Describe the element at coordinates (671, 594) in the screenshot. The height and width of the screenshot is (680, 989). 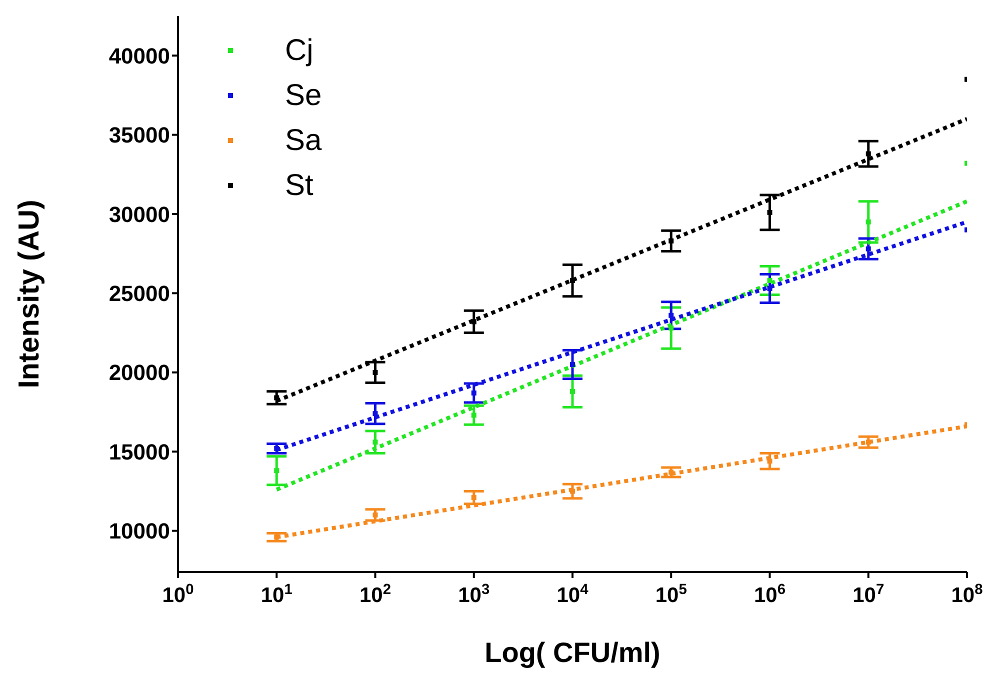
I see `x-tick-label: 10$^{5}$` at that location.